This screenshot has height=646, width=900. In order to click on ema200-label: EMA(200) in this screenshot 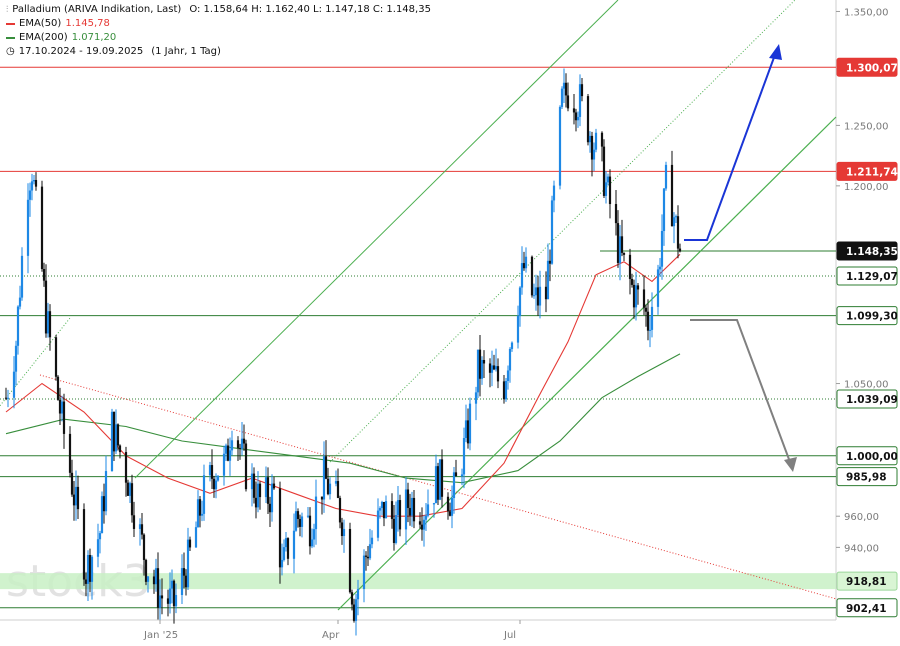, I will do `click(43, 37)`.